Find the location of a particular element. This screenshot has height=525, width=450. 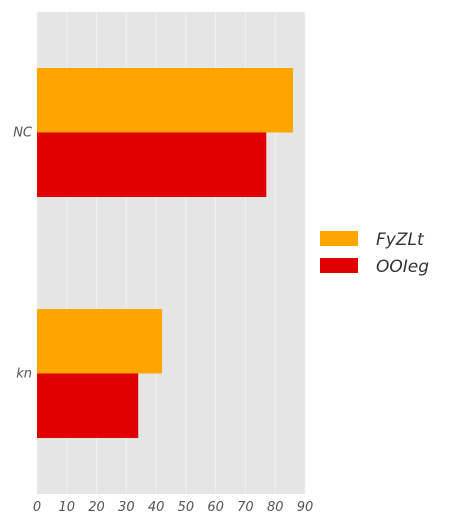

bar-FyZLt-kn is located at coordinates (100, 341).